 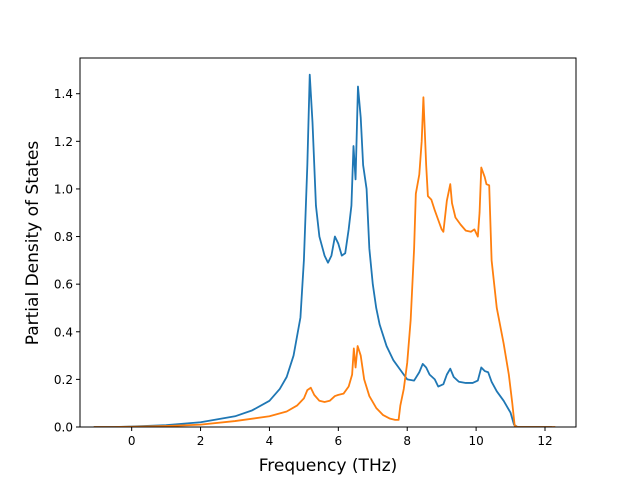 I want to click on y-tick-label: 0.2, so click(x=63, y=380).